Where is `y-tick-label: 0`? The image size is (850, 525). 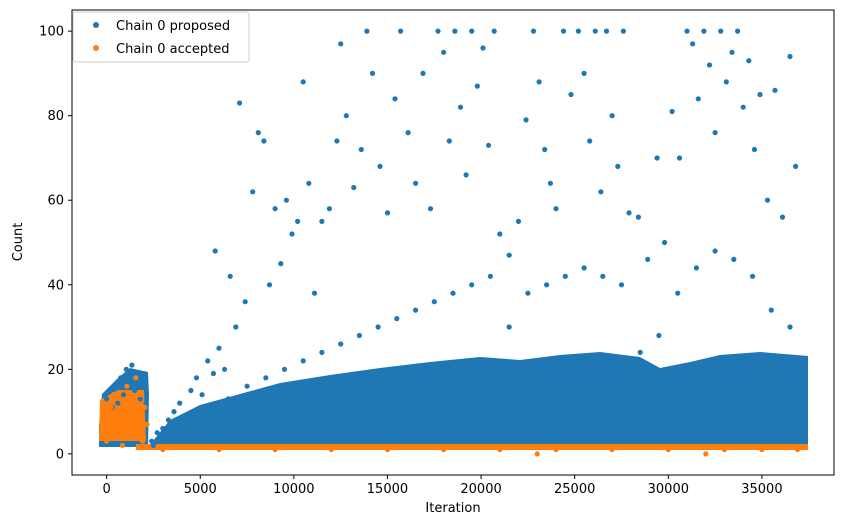 y-tick-label: 0 is located at coordinates (60, 454).